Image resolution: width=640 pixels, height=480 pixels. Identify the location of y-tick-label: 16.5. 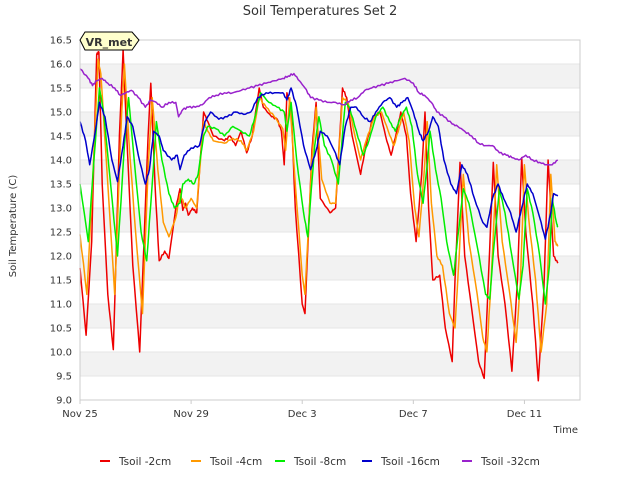
(61, 41).